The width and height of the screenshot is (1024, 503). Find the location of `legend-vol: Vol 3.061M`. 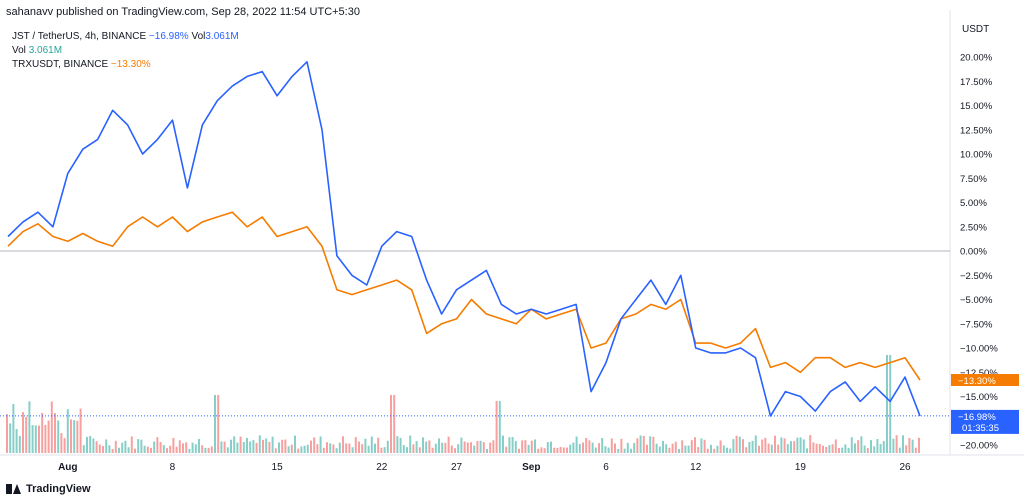

legend-vol: Vol 3.061M is located at coordinates (125, 51).